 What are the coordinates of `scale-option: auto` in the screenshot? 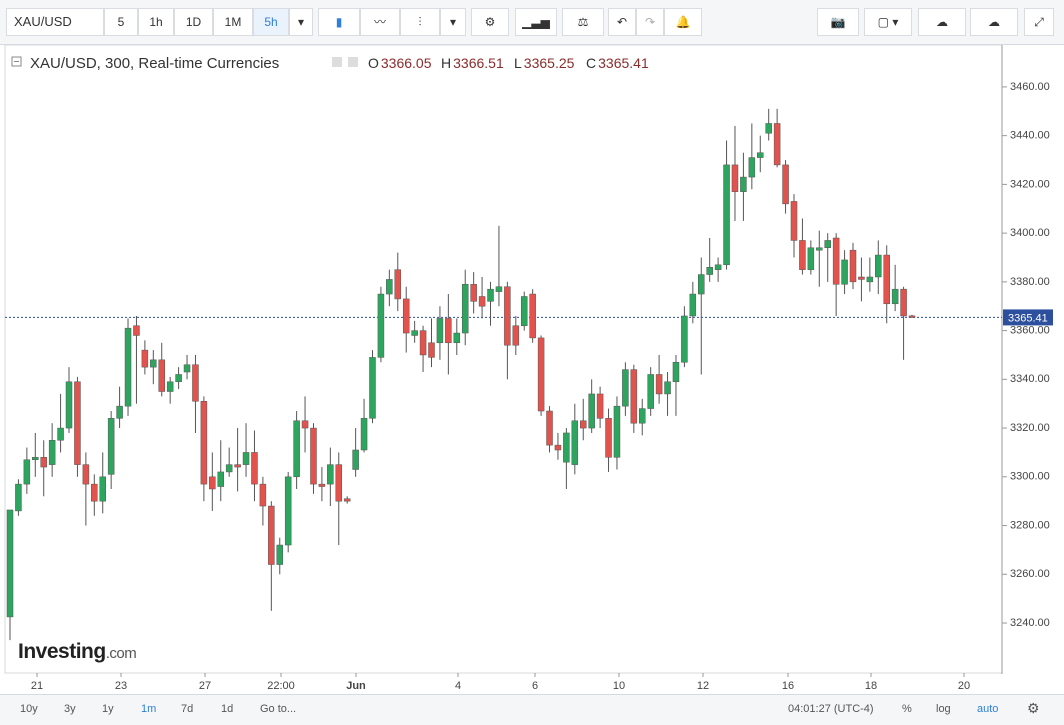 It's located at (988, 709).